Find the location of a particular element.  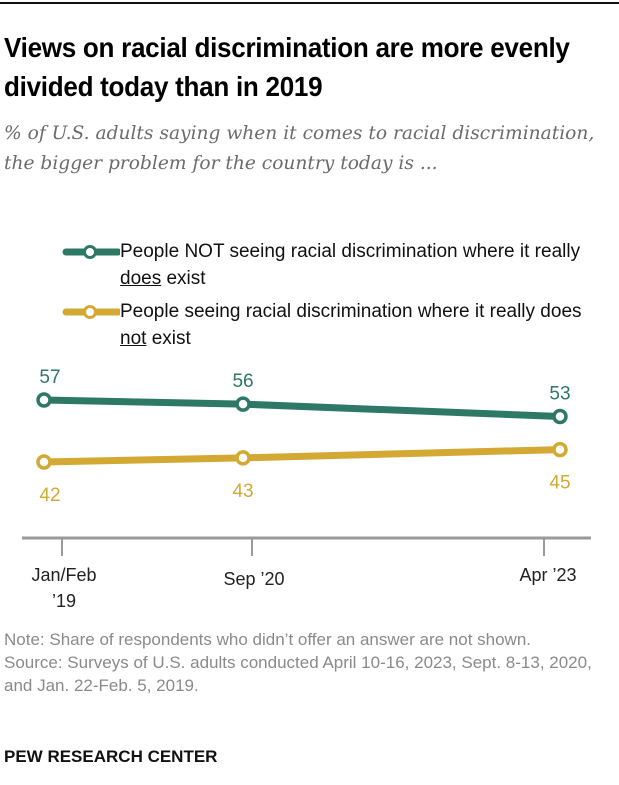

data-label: 53 is located at coordinates (559, 394).